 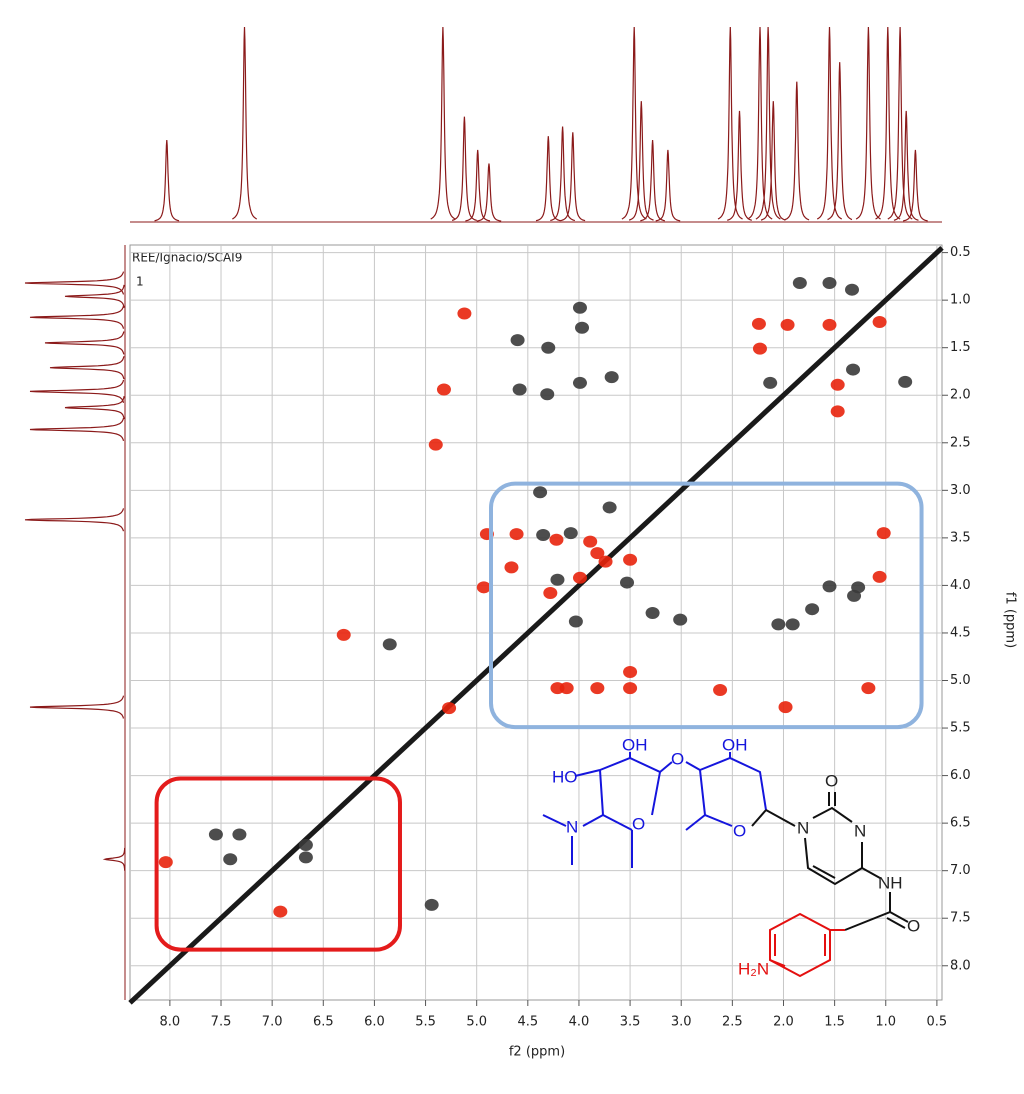 What do you see at coordinates (960, 823) in the screenshot?
I see `y-tick-label: 6.5` at bounding box center [960, 823].